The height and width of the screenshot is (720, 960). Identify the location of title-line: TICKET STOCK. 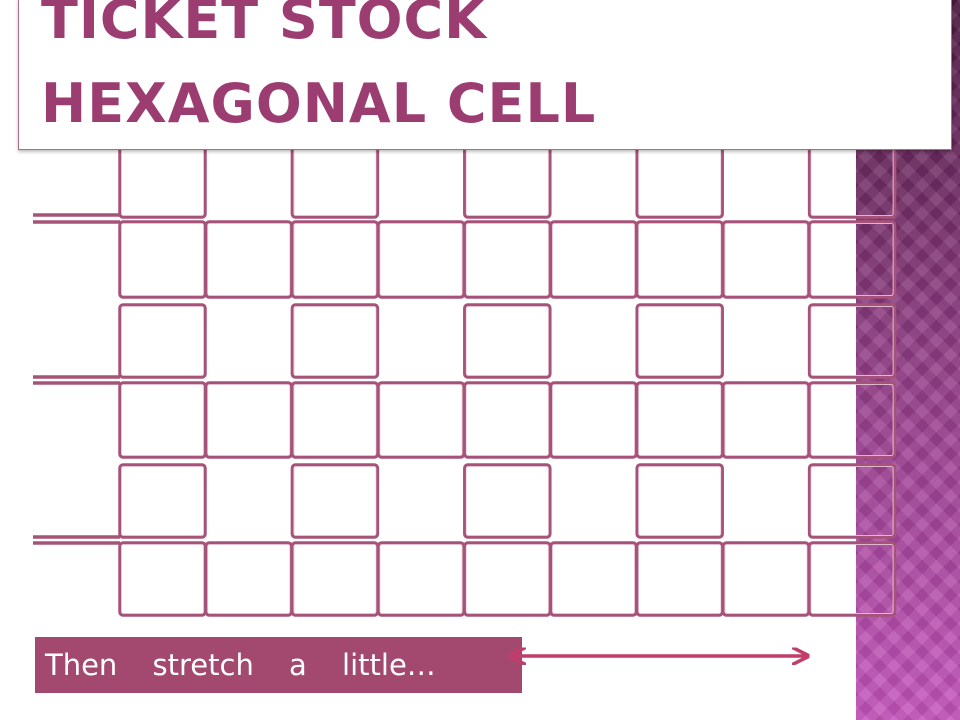
(264, 25).